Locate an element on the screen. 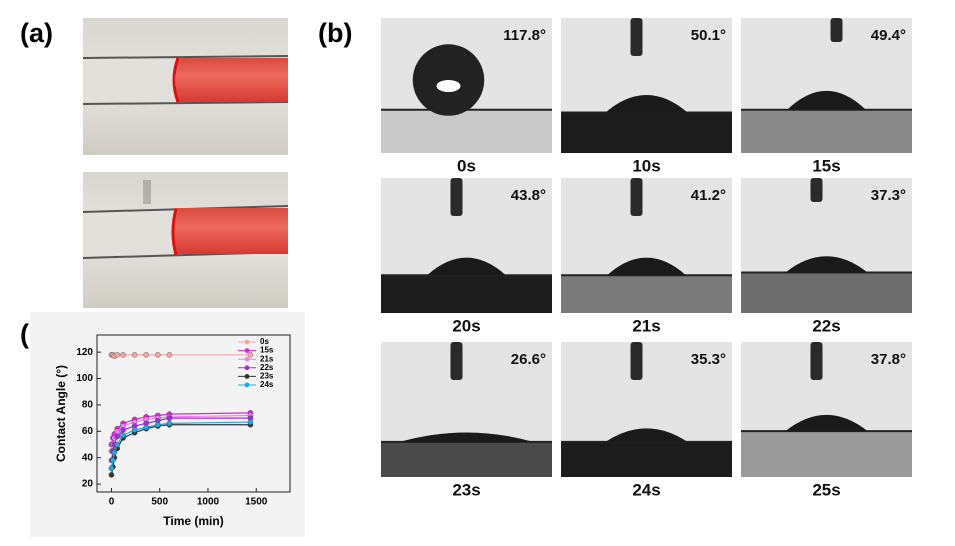  time-label: 21s is located at coordinates (646, 325).